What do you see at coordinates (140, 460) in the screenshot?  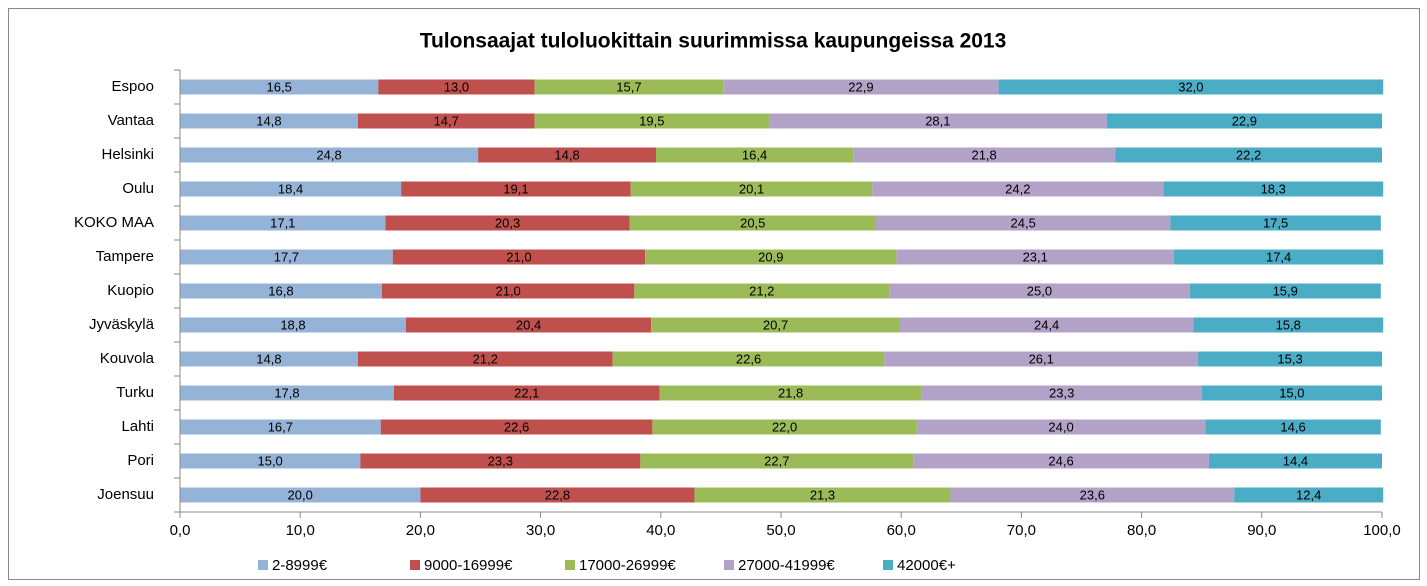 I see `y-tick-label: Pori` at bounding box center [140, 460].